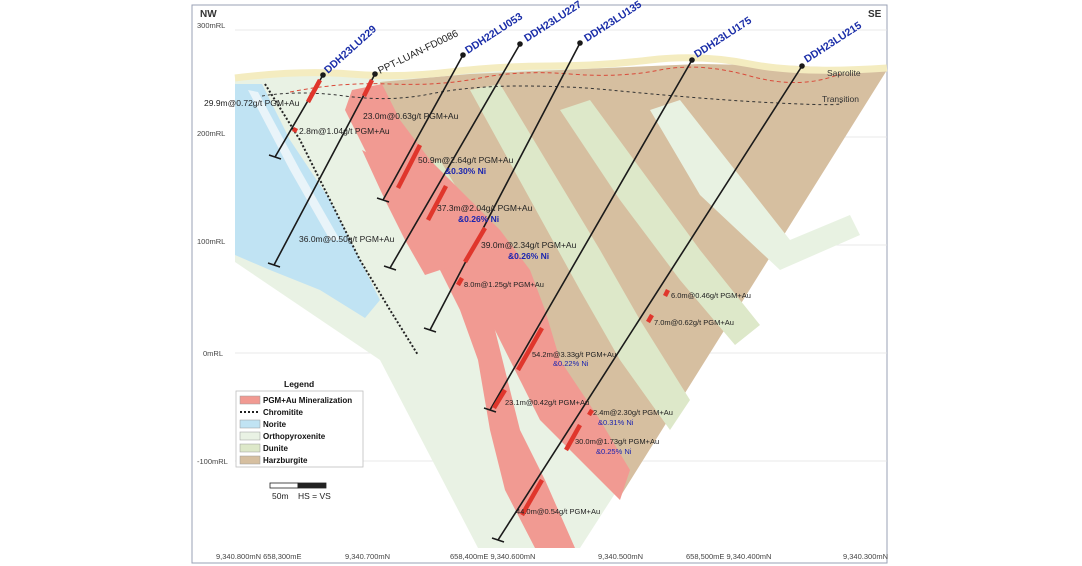 The image size is (1082, 566). What do you see at coordinates (211, 133) in the screenshot?
I see `elevation-label: 200mRL` at bounding box center [211, 133].